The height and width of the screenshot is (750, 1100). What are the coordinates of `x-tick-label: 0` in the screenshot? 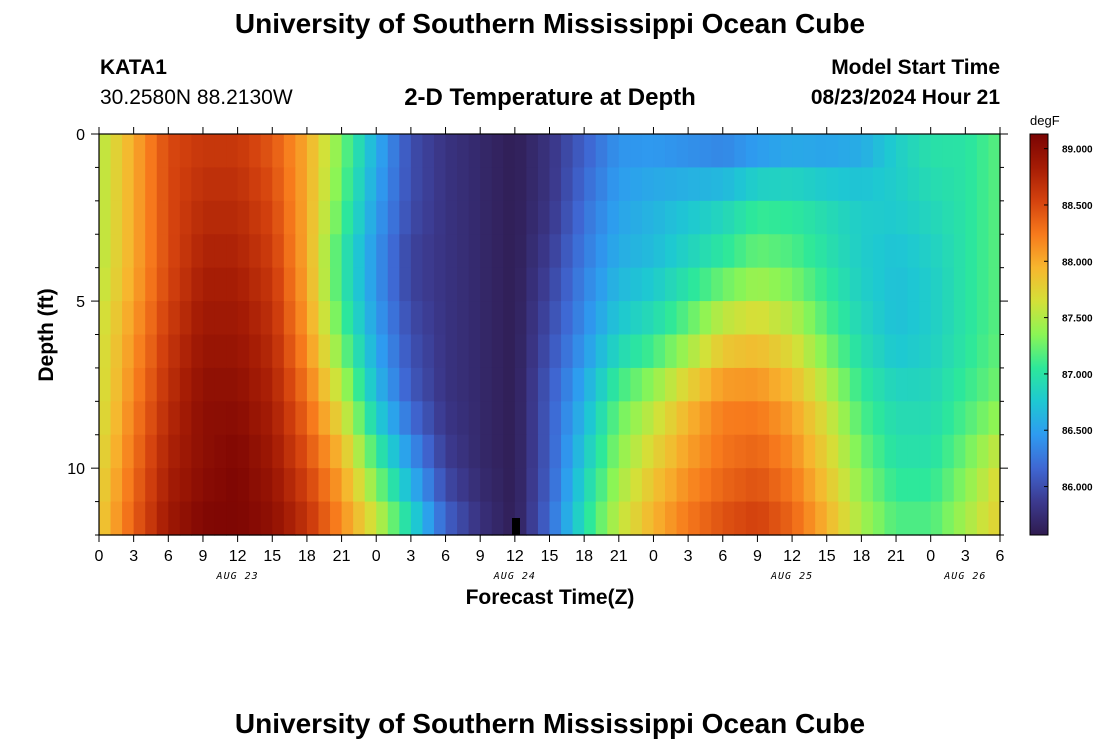 It's located at (99, 556).